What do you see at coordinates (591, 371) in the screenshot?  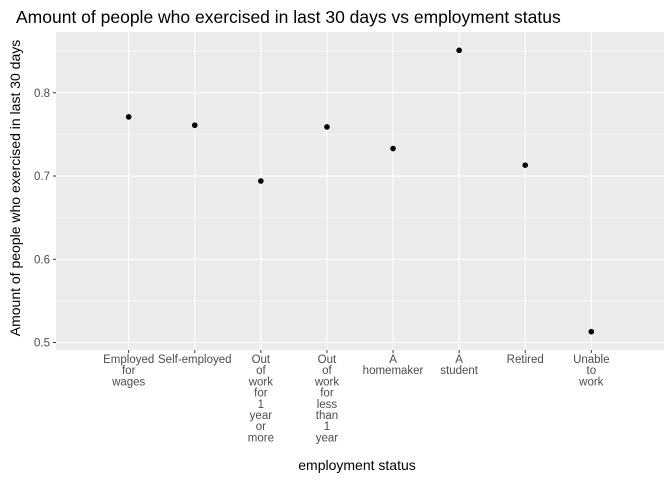 I see `x-tick-label: Unable to work` at bounding box center [591, 371].